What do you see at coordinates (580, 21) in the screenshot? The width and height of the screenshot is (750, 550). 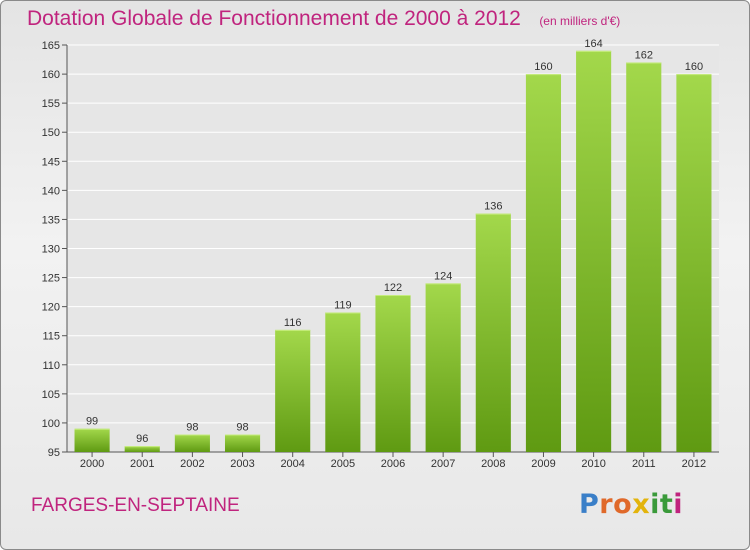 I see `chart-subtitle: (en milliers d'€)` at bounding box center [580, 21].